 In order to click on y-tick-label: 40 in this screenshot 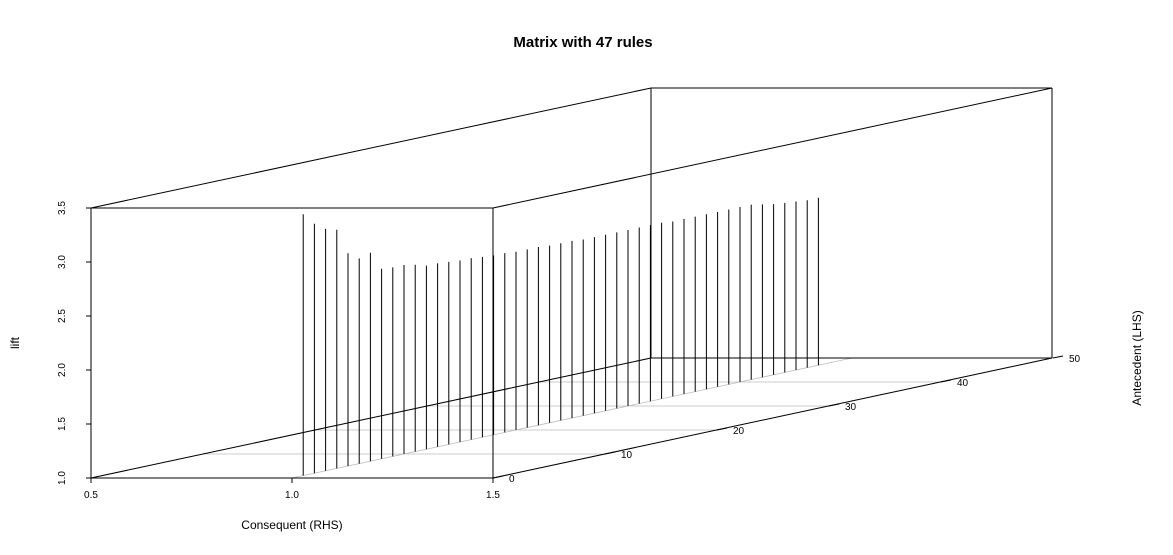, I will do `click(963, 383)`.